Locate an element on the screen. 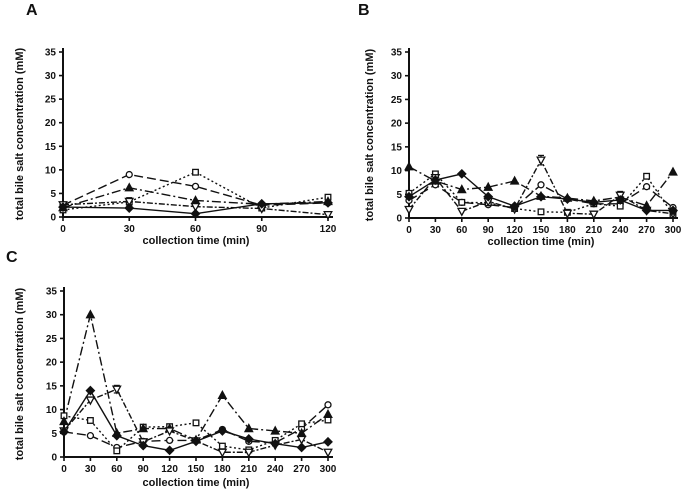  panel-c-letter: C is located at coordinates (12, 257).